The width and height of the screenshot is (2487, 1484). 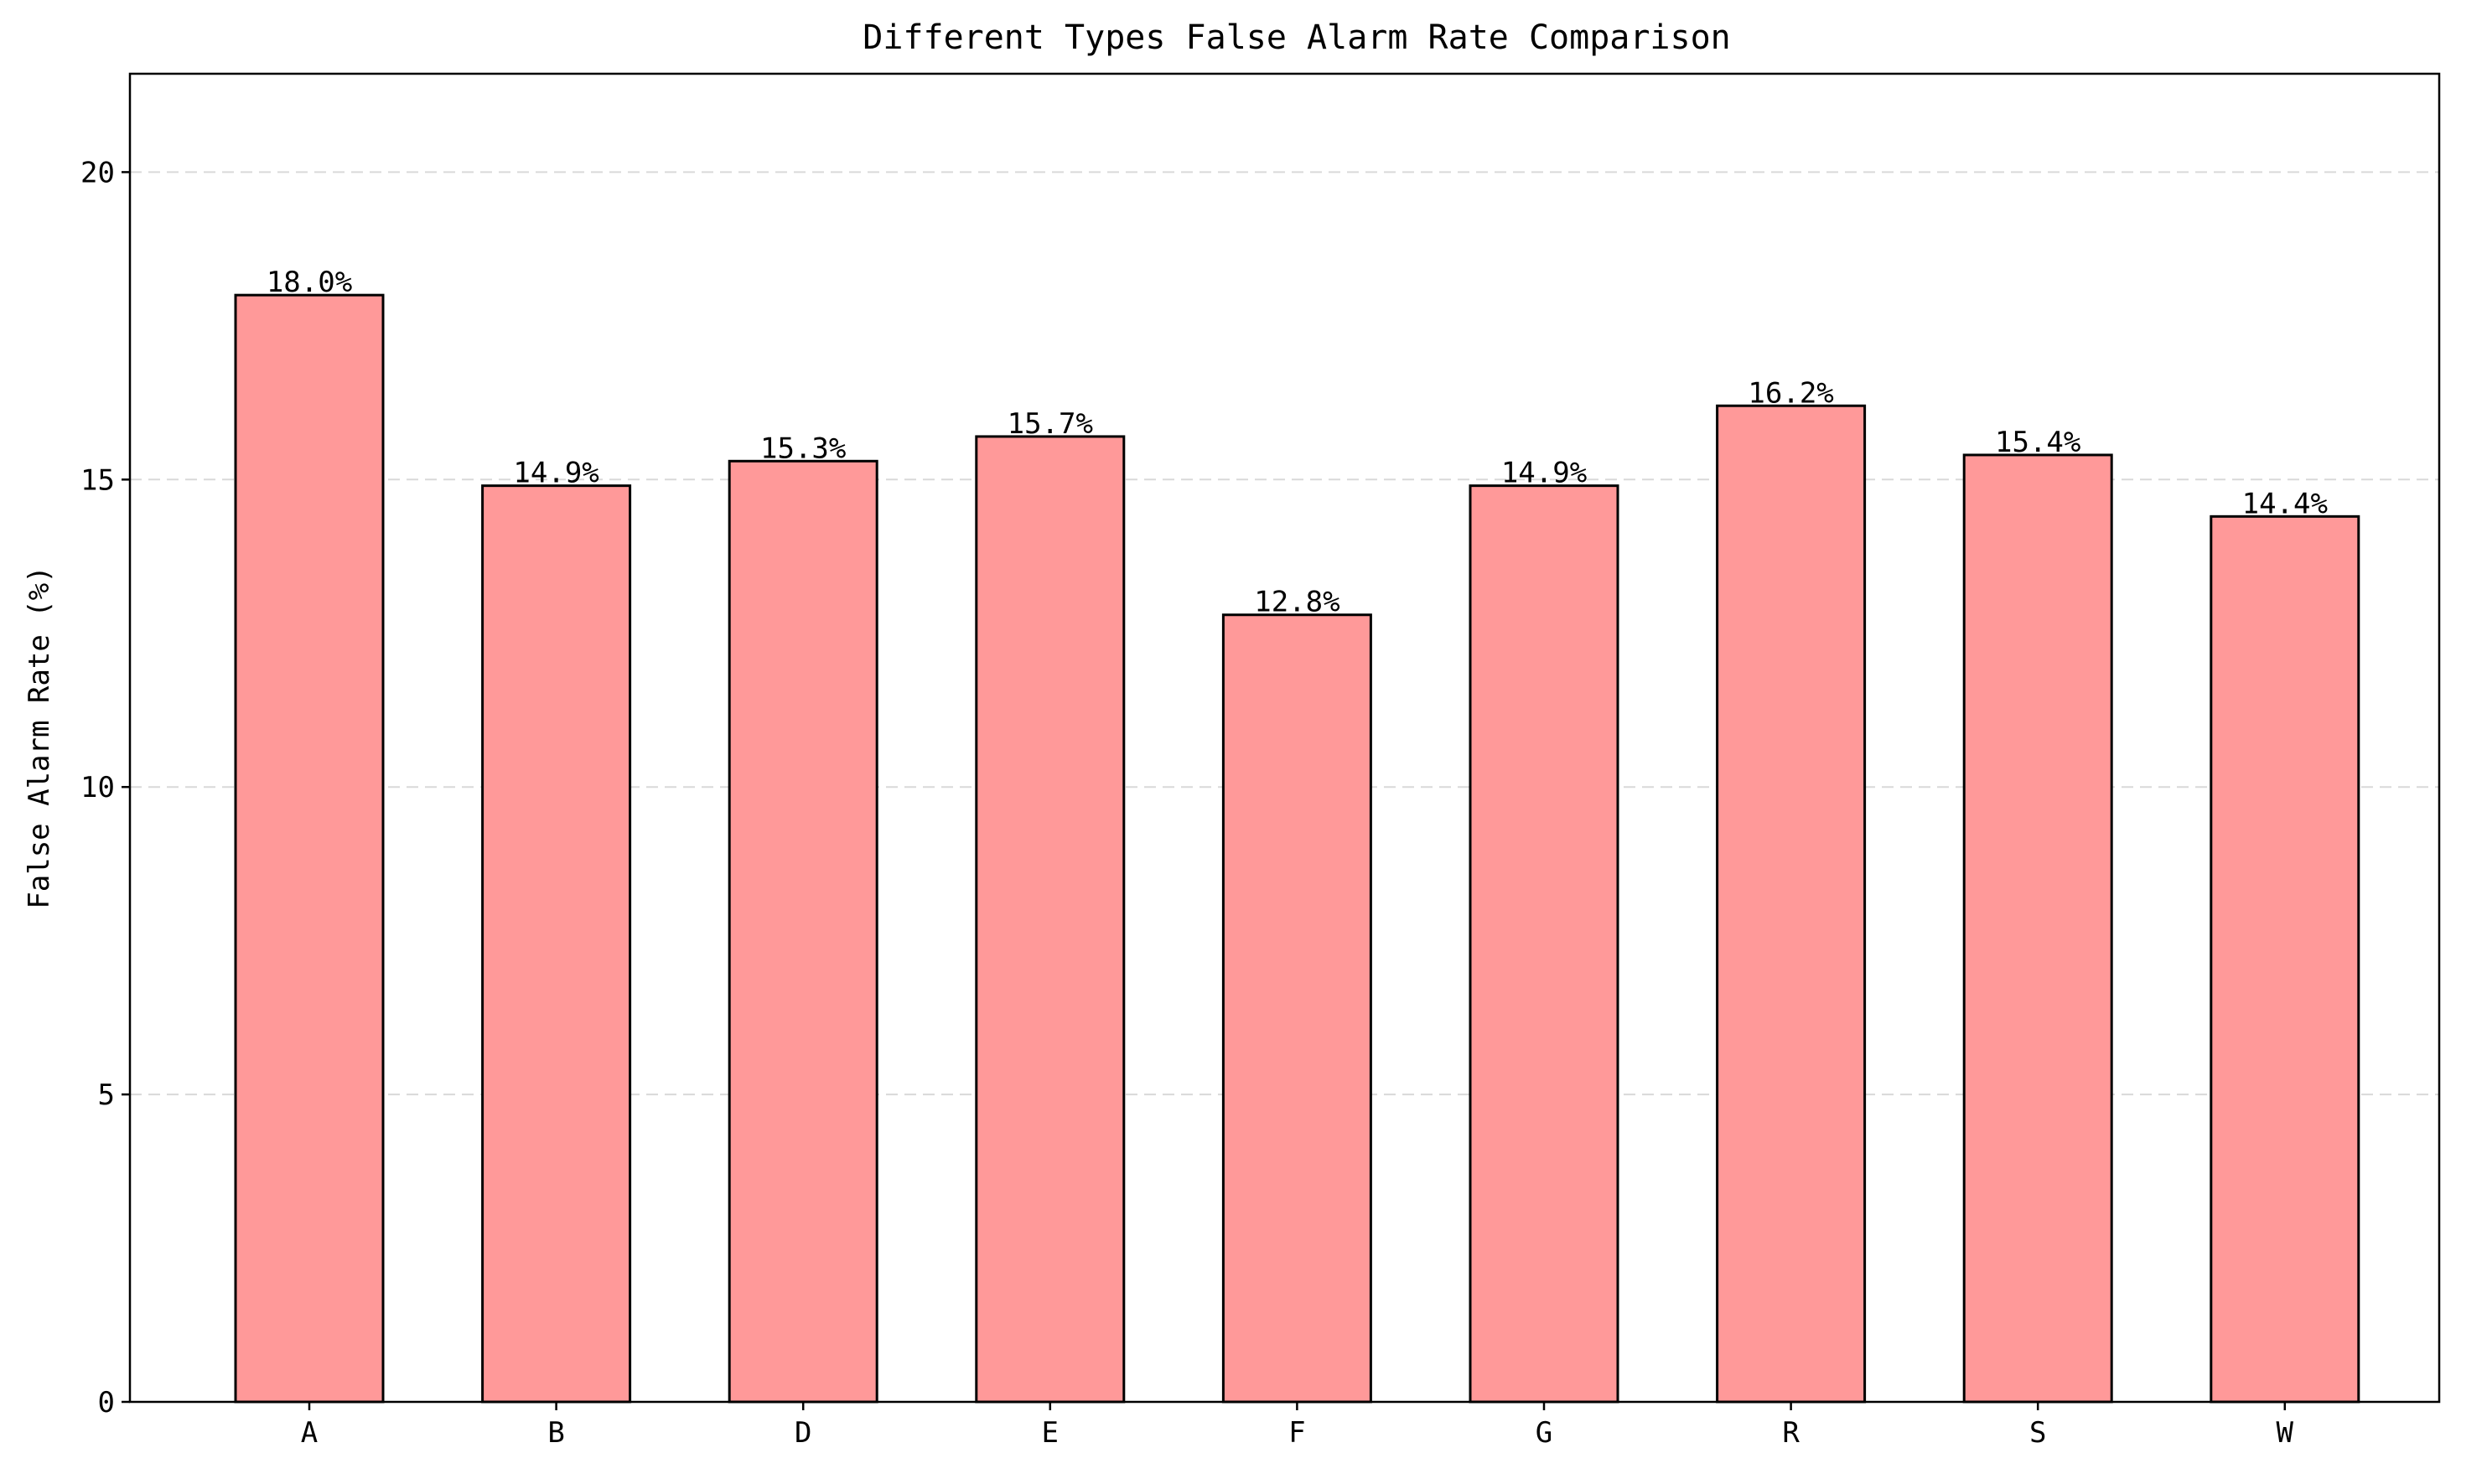 I want to click on bar-f, so click(x=1296, y=1008).